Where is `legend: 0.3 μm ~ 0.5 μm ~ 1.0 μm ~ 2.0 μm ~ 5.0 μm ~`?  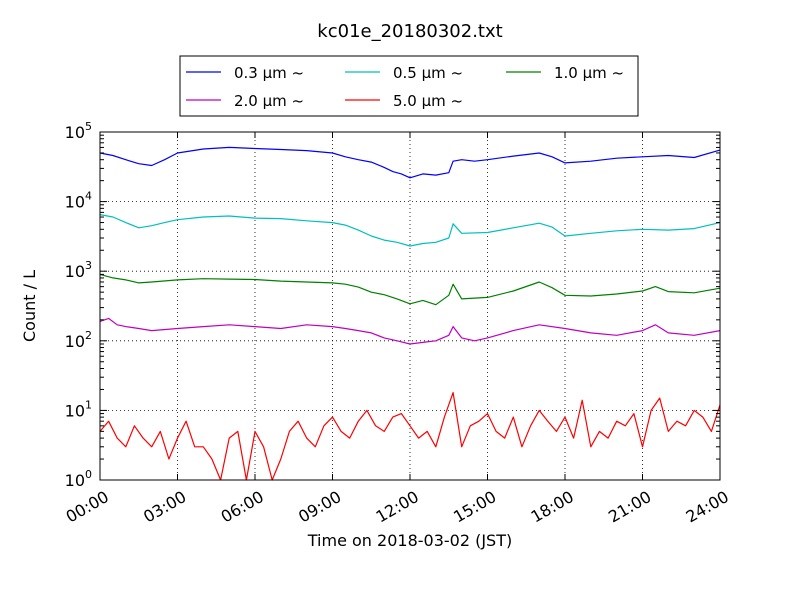 legend: 0.3 μm ~ 0.5 μm ~ 1.0 μm ~ 2.0 μm ~ 5.0 μm ~ is located at coordinates (409, 86).